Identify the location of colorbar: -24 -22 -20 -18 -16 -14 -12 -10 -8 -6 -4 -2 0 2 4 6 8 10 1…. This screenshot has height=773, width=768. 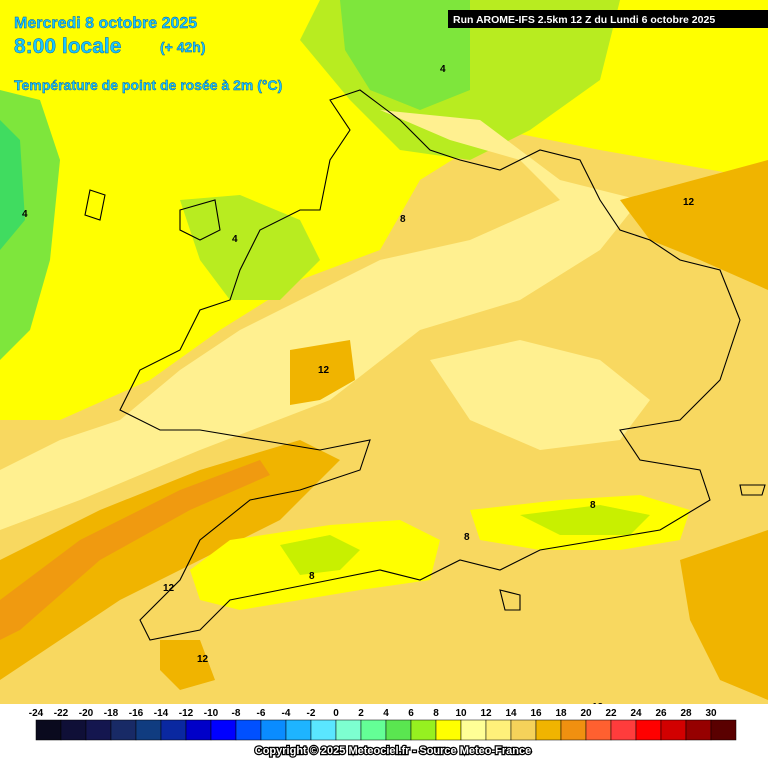
(383, 724).